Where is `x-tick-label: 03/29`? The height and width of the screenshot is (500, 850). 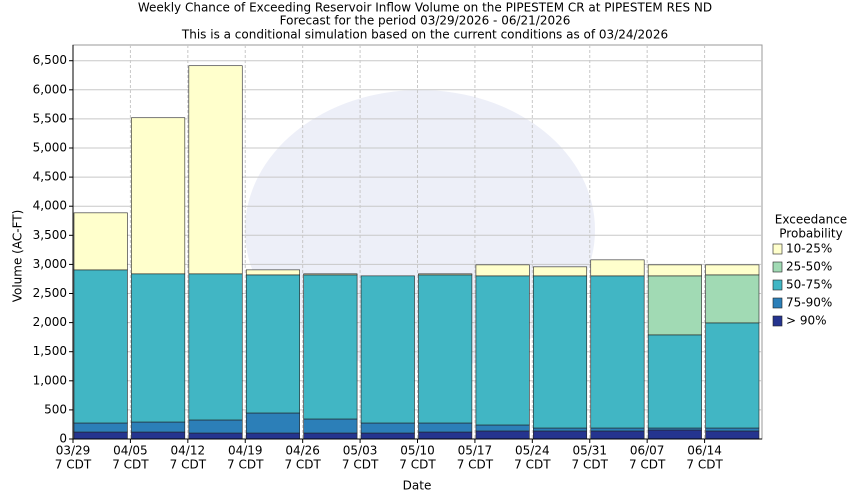 x-tick-label: 03/29 is located at coordinates (73, 451).